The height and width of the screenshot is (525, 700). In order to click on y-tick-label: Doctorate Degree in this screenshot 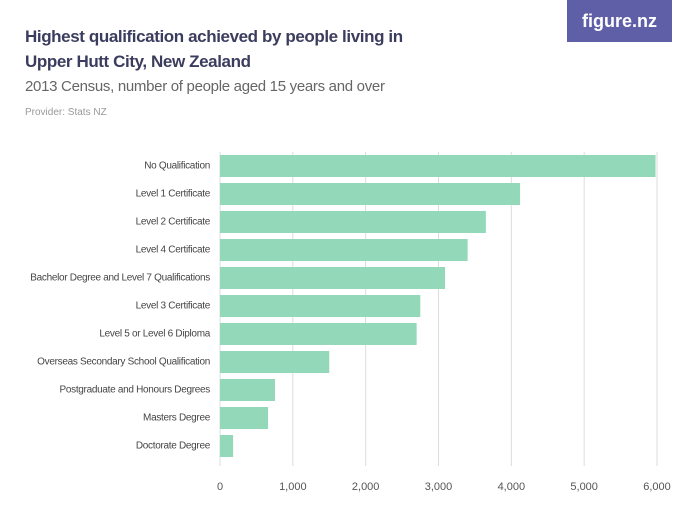, I will do `click(173, 446)`.